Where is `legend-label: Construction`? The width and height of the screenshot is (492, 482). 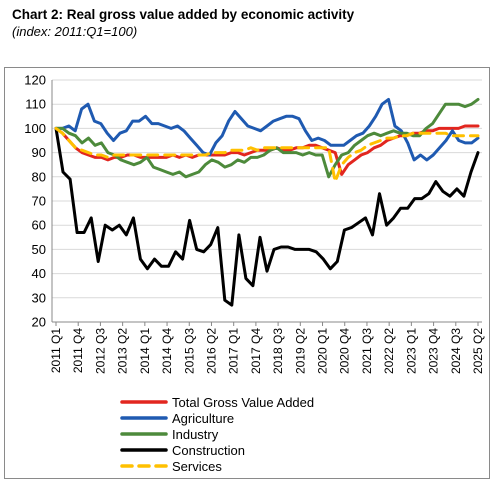 legend-label: Construction is located at coordinates (208, 450).